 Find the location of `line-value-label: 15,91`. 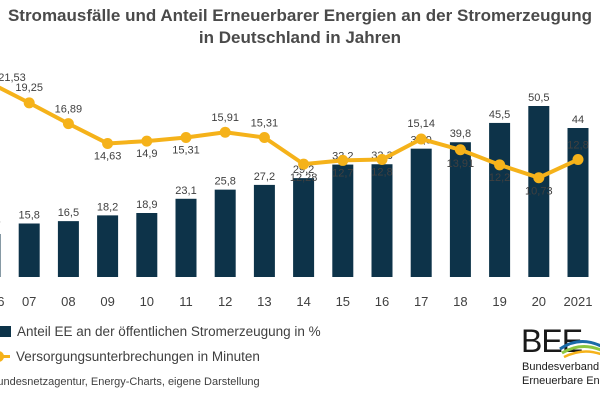

line-value-label: 15,91 is located at coordinates (225, 118).